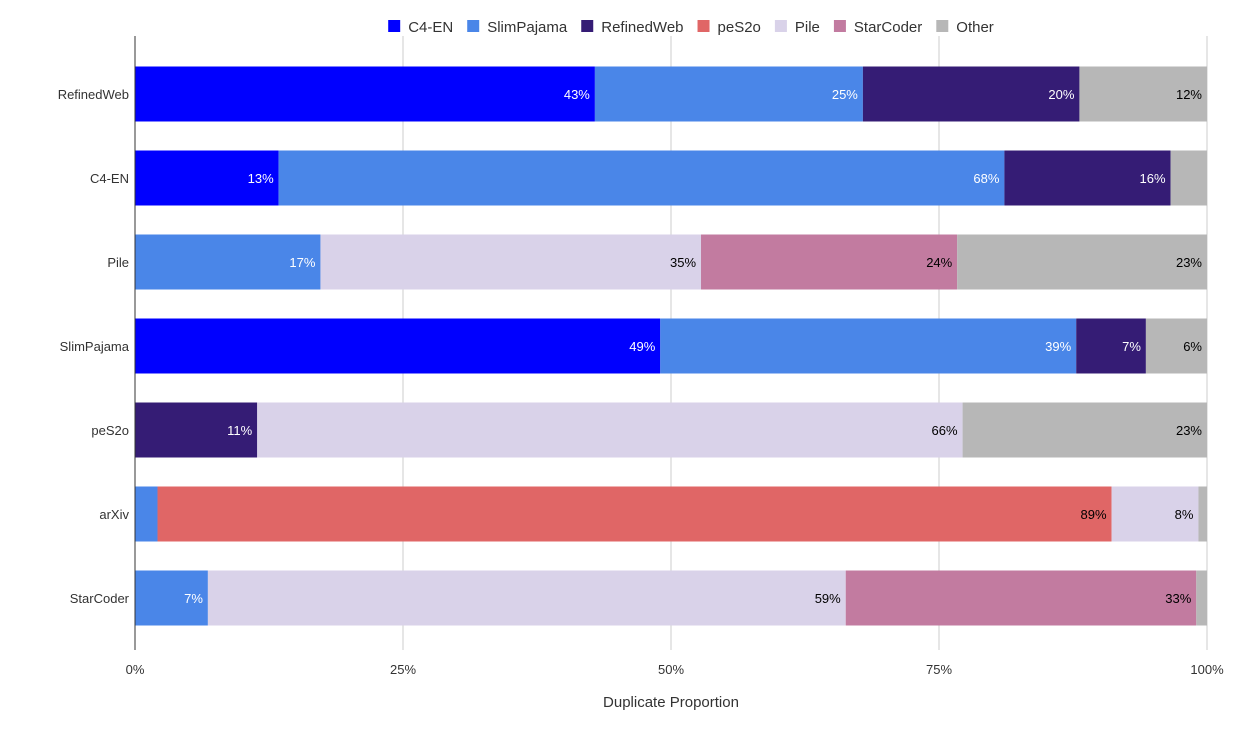 This screenshot has width=1239, height=738. What do you see at coordinates (100, 598) in the screenshot?
I see `y-tick-label: StarCoder` at bounding box center [100, 598].